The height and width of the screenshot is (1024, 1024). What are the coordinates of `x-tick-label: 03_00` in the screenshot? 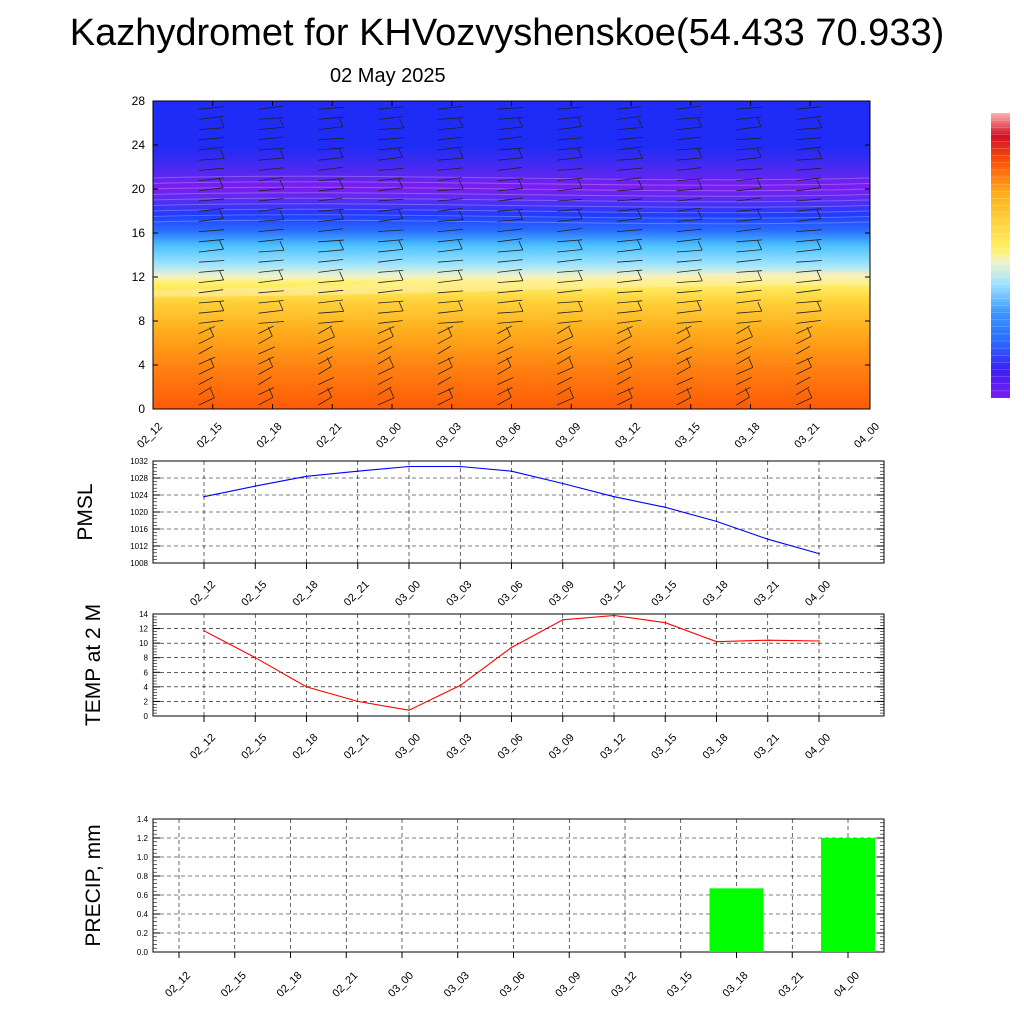 It's located at (401, 985).